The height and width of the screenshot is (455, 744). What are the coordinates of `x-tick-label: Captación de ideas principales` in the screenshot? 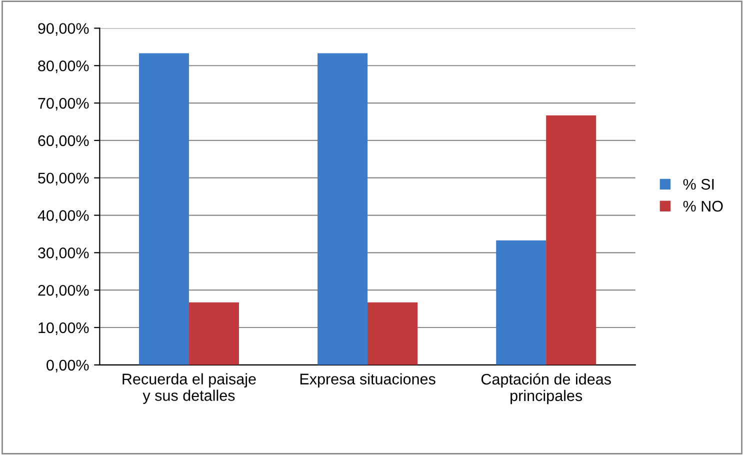 It's located at (546, 388).